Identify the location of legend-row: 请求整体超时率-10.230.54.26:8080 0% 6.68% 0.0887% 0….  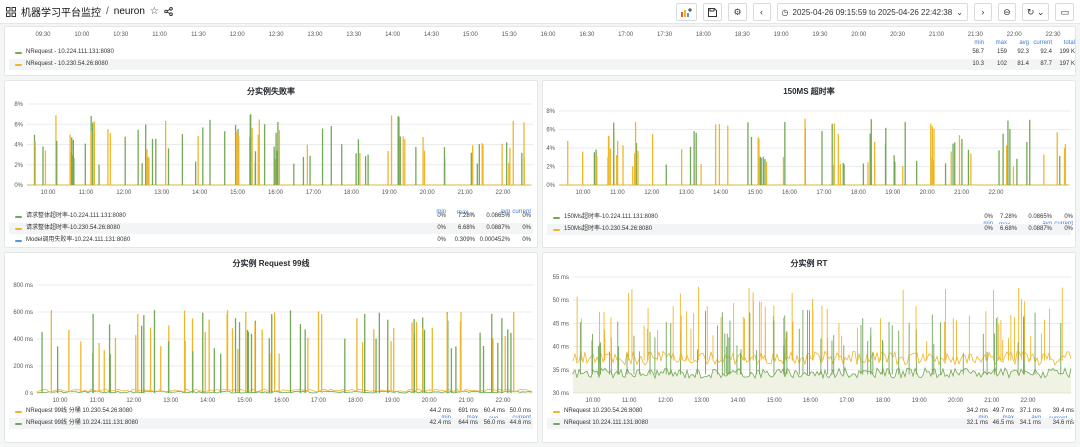
(271, 228).